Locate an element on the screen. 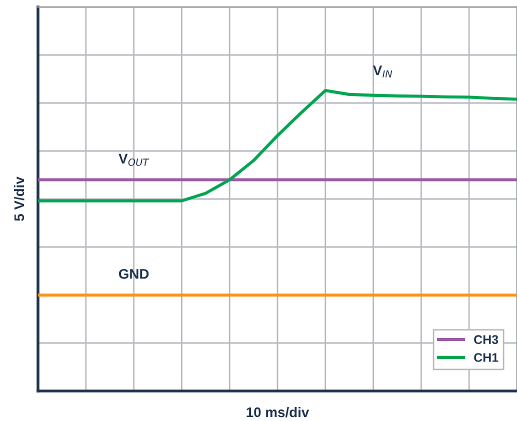  legend-label: CH3 is located at coordinates (486, 339).